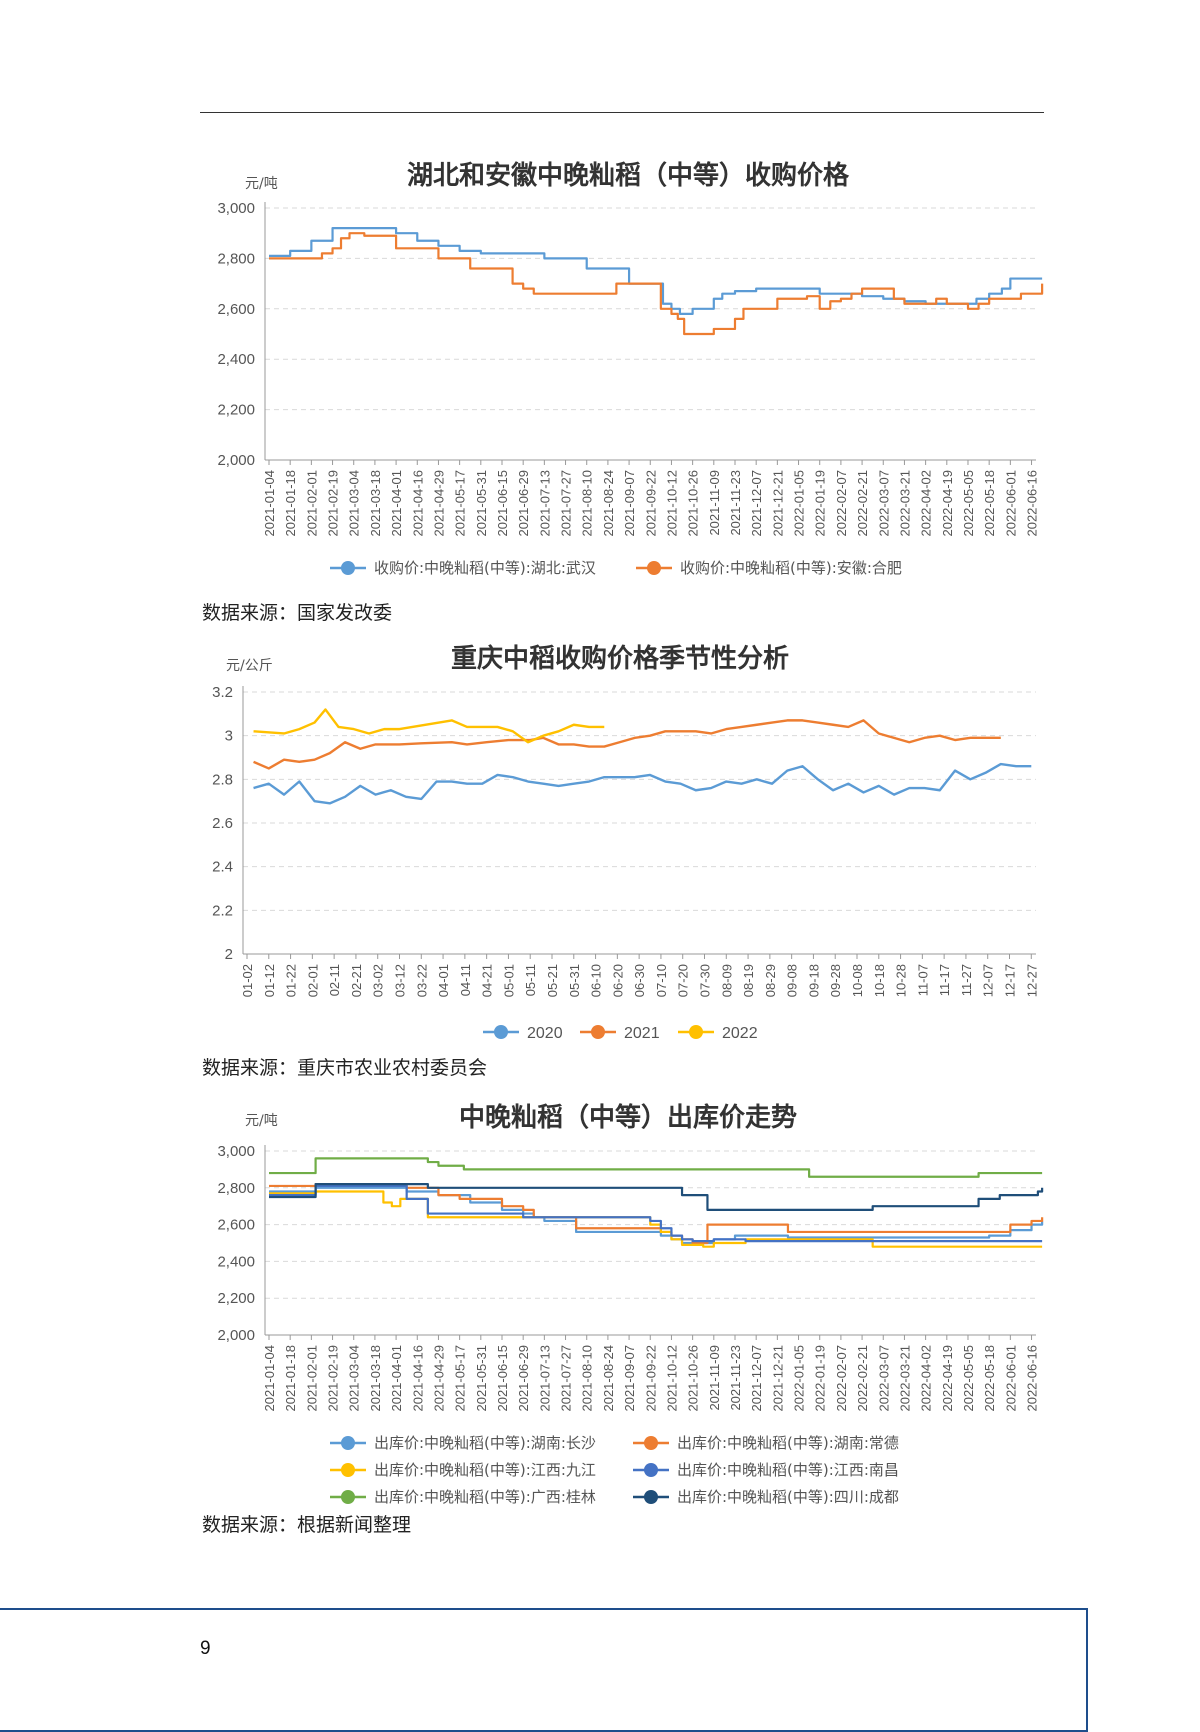 The width and height of the screenshot is (1200, 1732). I want to click on x-tick-label: 05-01, so click(508, 980).